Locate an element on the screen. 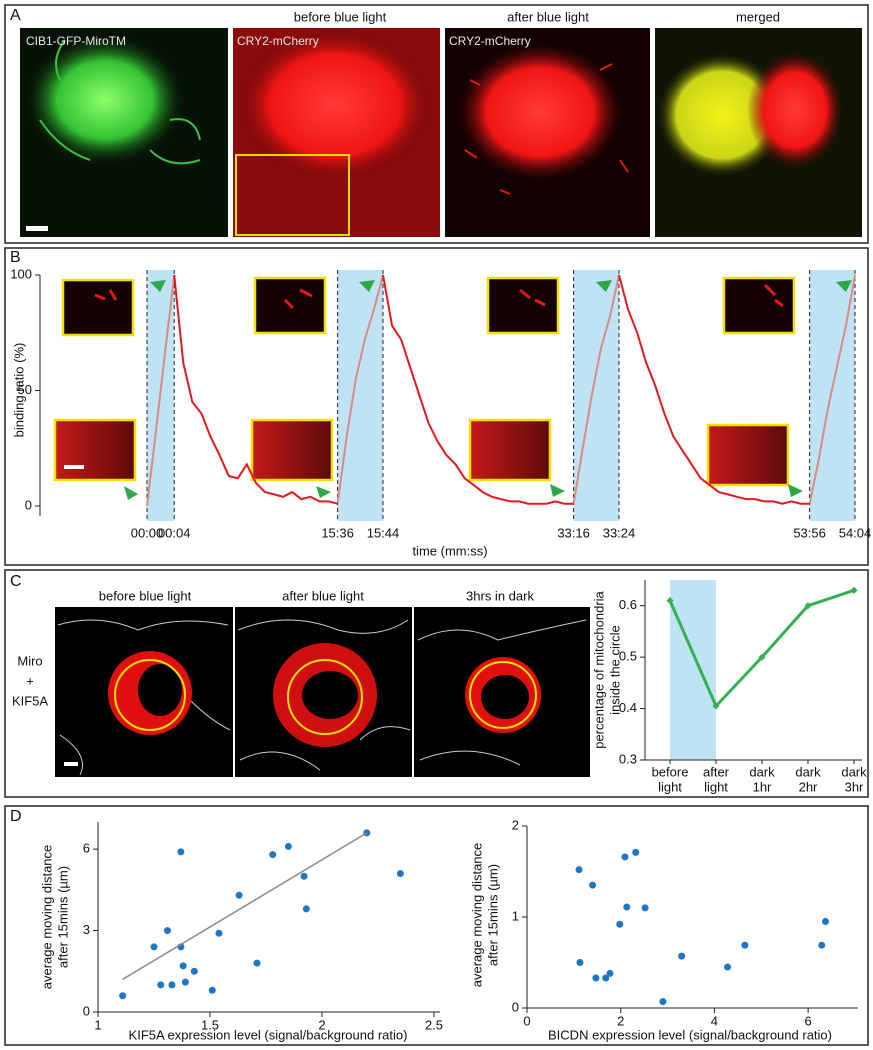  x-tick-label: before is located at coordinates (670, 771).